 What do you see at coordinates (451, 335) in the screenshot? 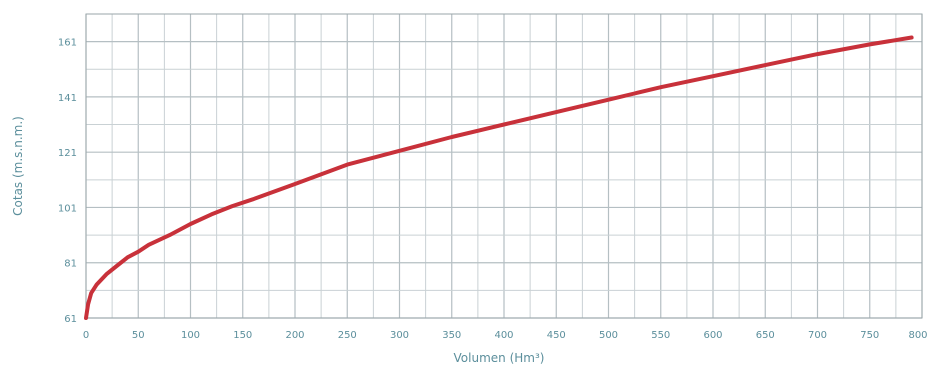
I see `x-tick-label: 350` at bounding box center [451, 335].